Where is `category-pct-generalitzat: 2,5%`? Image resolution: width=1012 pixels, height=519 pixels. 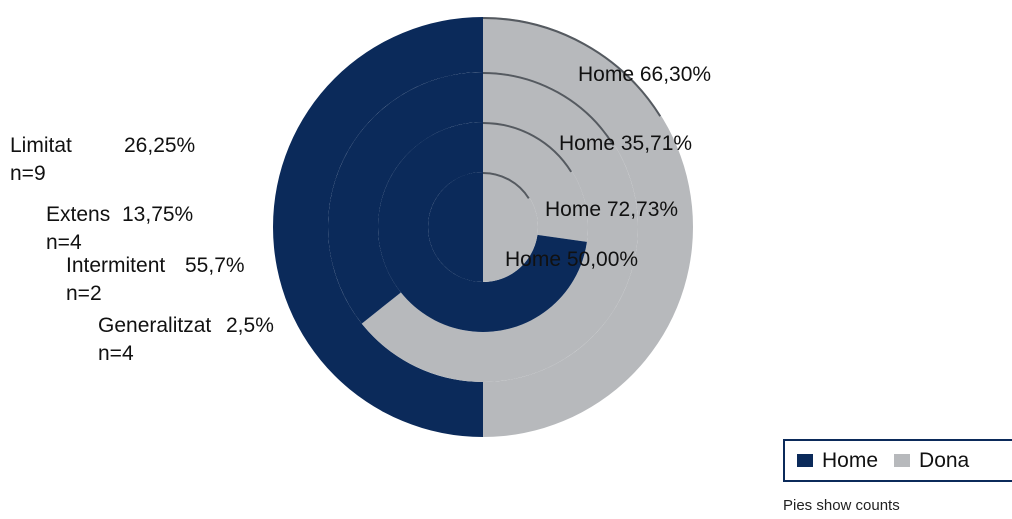
category-pct-generalitzat: 2,5% is located at coordinates (250, 325).